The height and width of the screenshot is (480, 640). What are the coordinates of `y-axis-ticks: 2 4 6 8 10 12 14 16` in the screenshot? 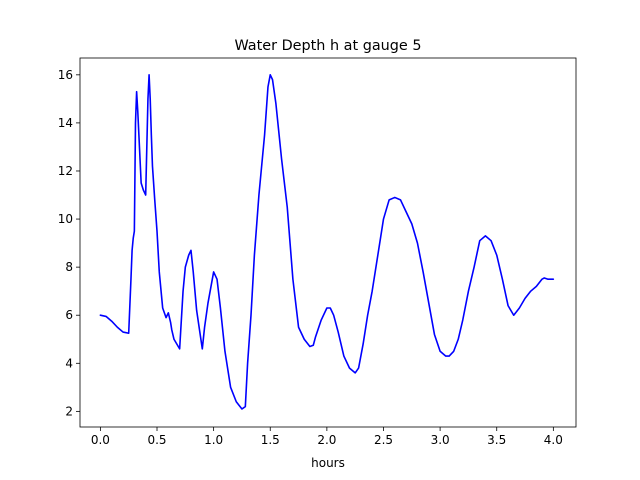 It's located at (69, 243).